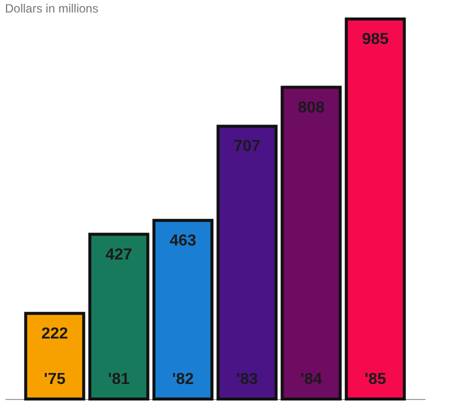  I want to click on x-tick-label: '84, so click(311, 379).